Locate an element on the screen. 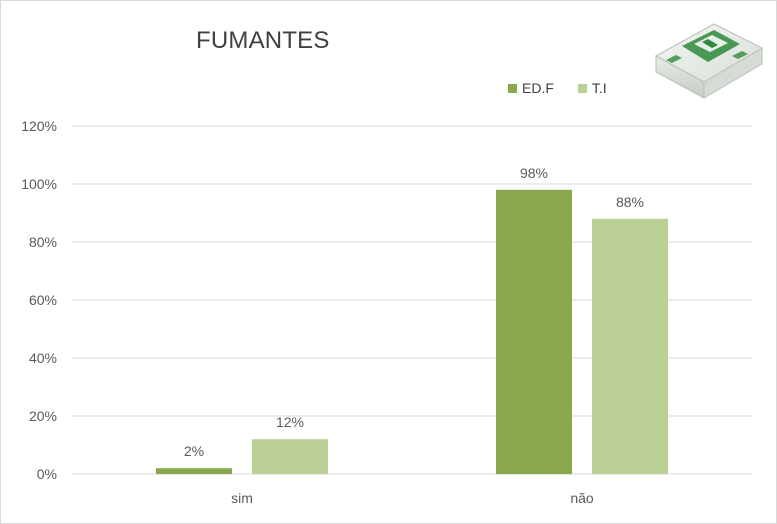 The image size is (777, 524). data-label: 12% is located at coordinates (290, 422).